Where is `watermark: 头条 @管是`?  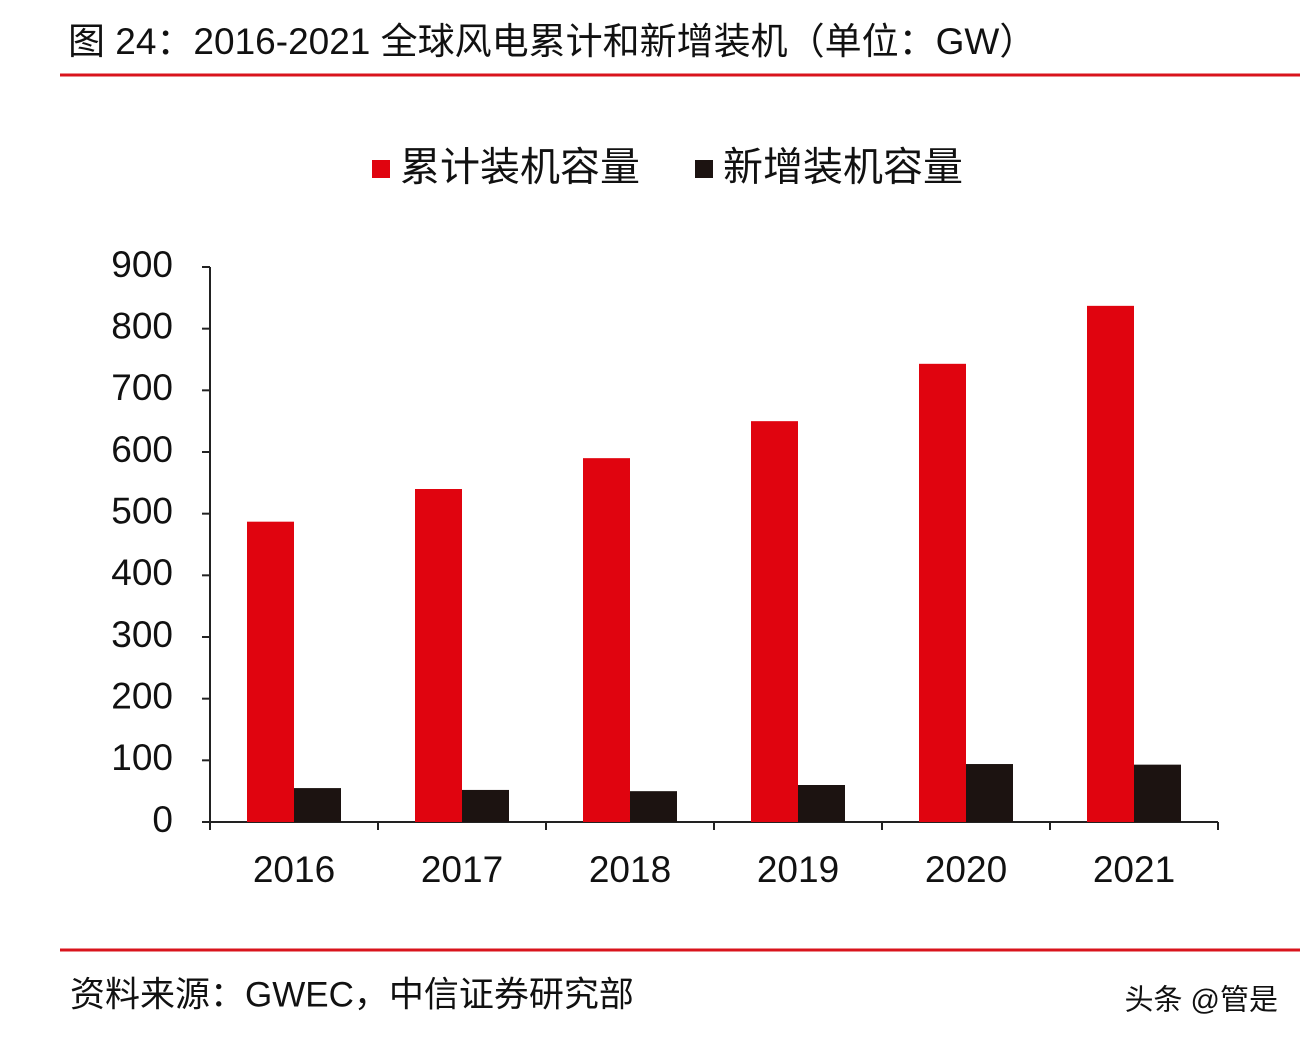 watermark: 头条 @管是 is located at coordinates (1202, 1000).